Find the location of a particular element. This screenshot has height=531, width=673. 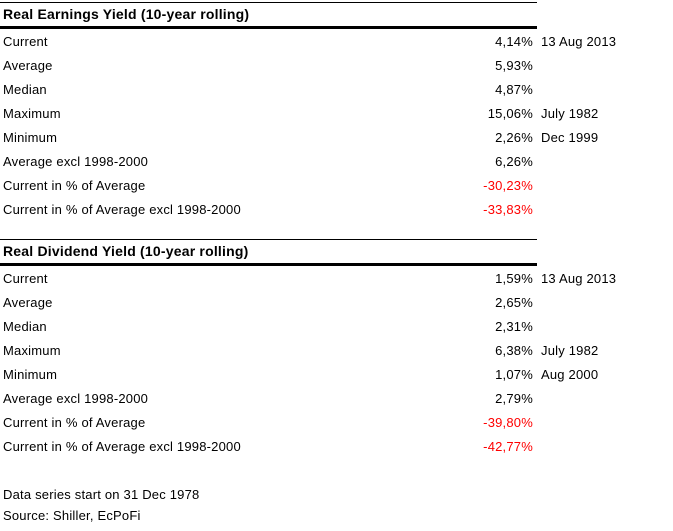

source-note: Source: Shiller, EcPoFi is located at coordinates (72, 515).